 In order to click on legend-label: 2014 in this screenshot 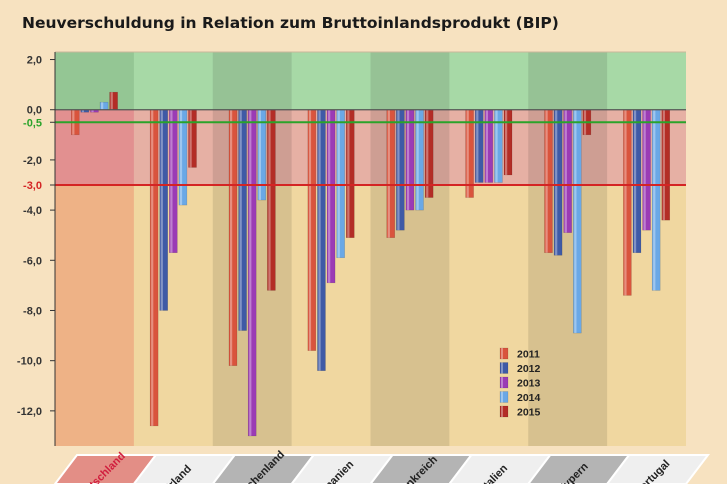, I will do `click(529, 398)`.